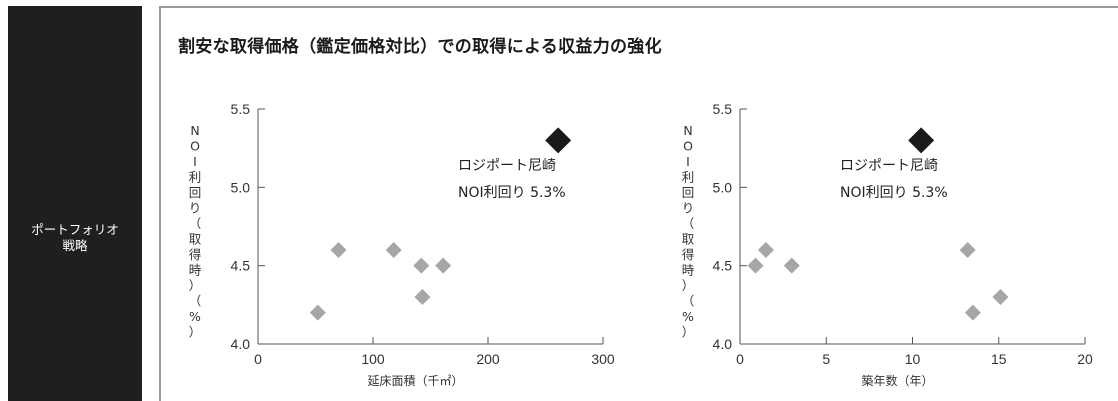 The image size is (1118, 401). Describe the element at coordinates (75, 203) in the screenshot. I see `sidebar: ポートフォリオ 戦略` at that location.